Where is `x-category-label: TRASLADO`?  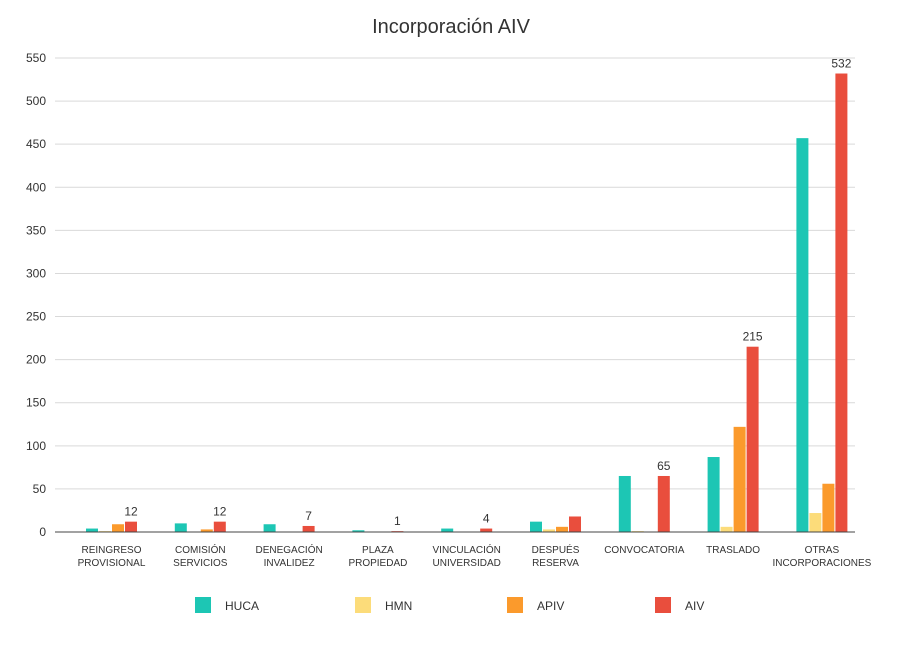 x-category-label: TRASLADO is located at coordinates (733, 550).